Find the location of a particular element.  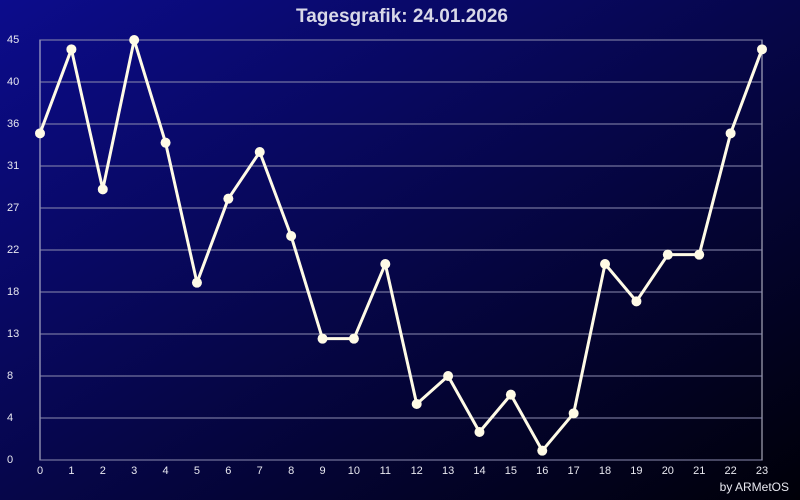

x-tick-label: 12 is located at coordinates (417, 471).